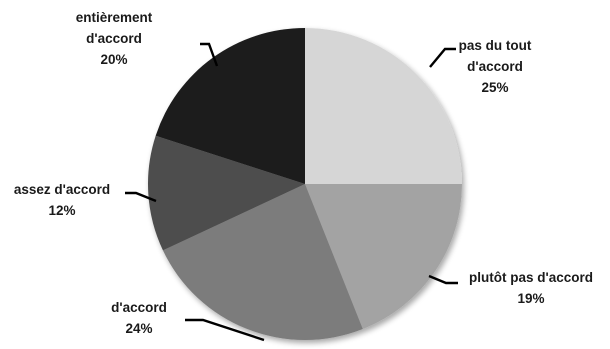  Describe the element at coordinates (495, 45) in the screenshot. I see `slice-category-label: pas du tout` at that location.